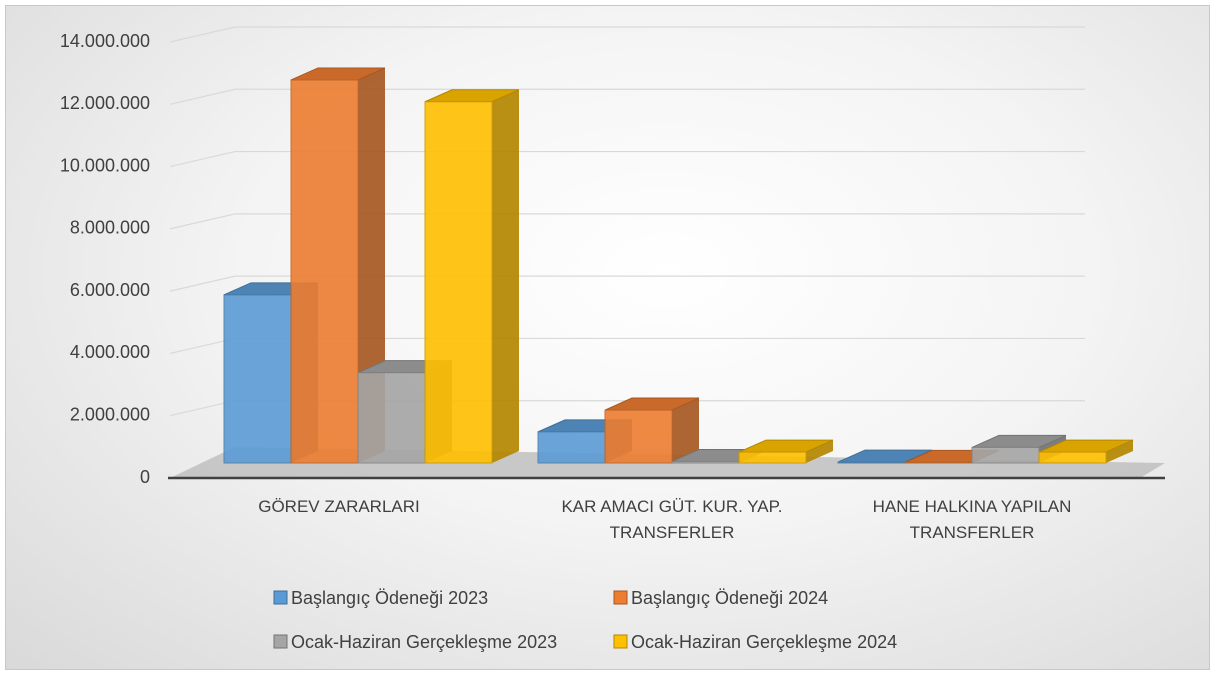 Image resolution: width=1217 pixels, height=677 pixels. What do you see at coordinates (672, 519) in the screenshot?
I see `x-tick-label: KAR AMACI GÜT. KUR. YAP. TRANSFERLER` at bounding box center [672, 519].